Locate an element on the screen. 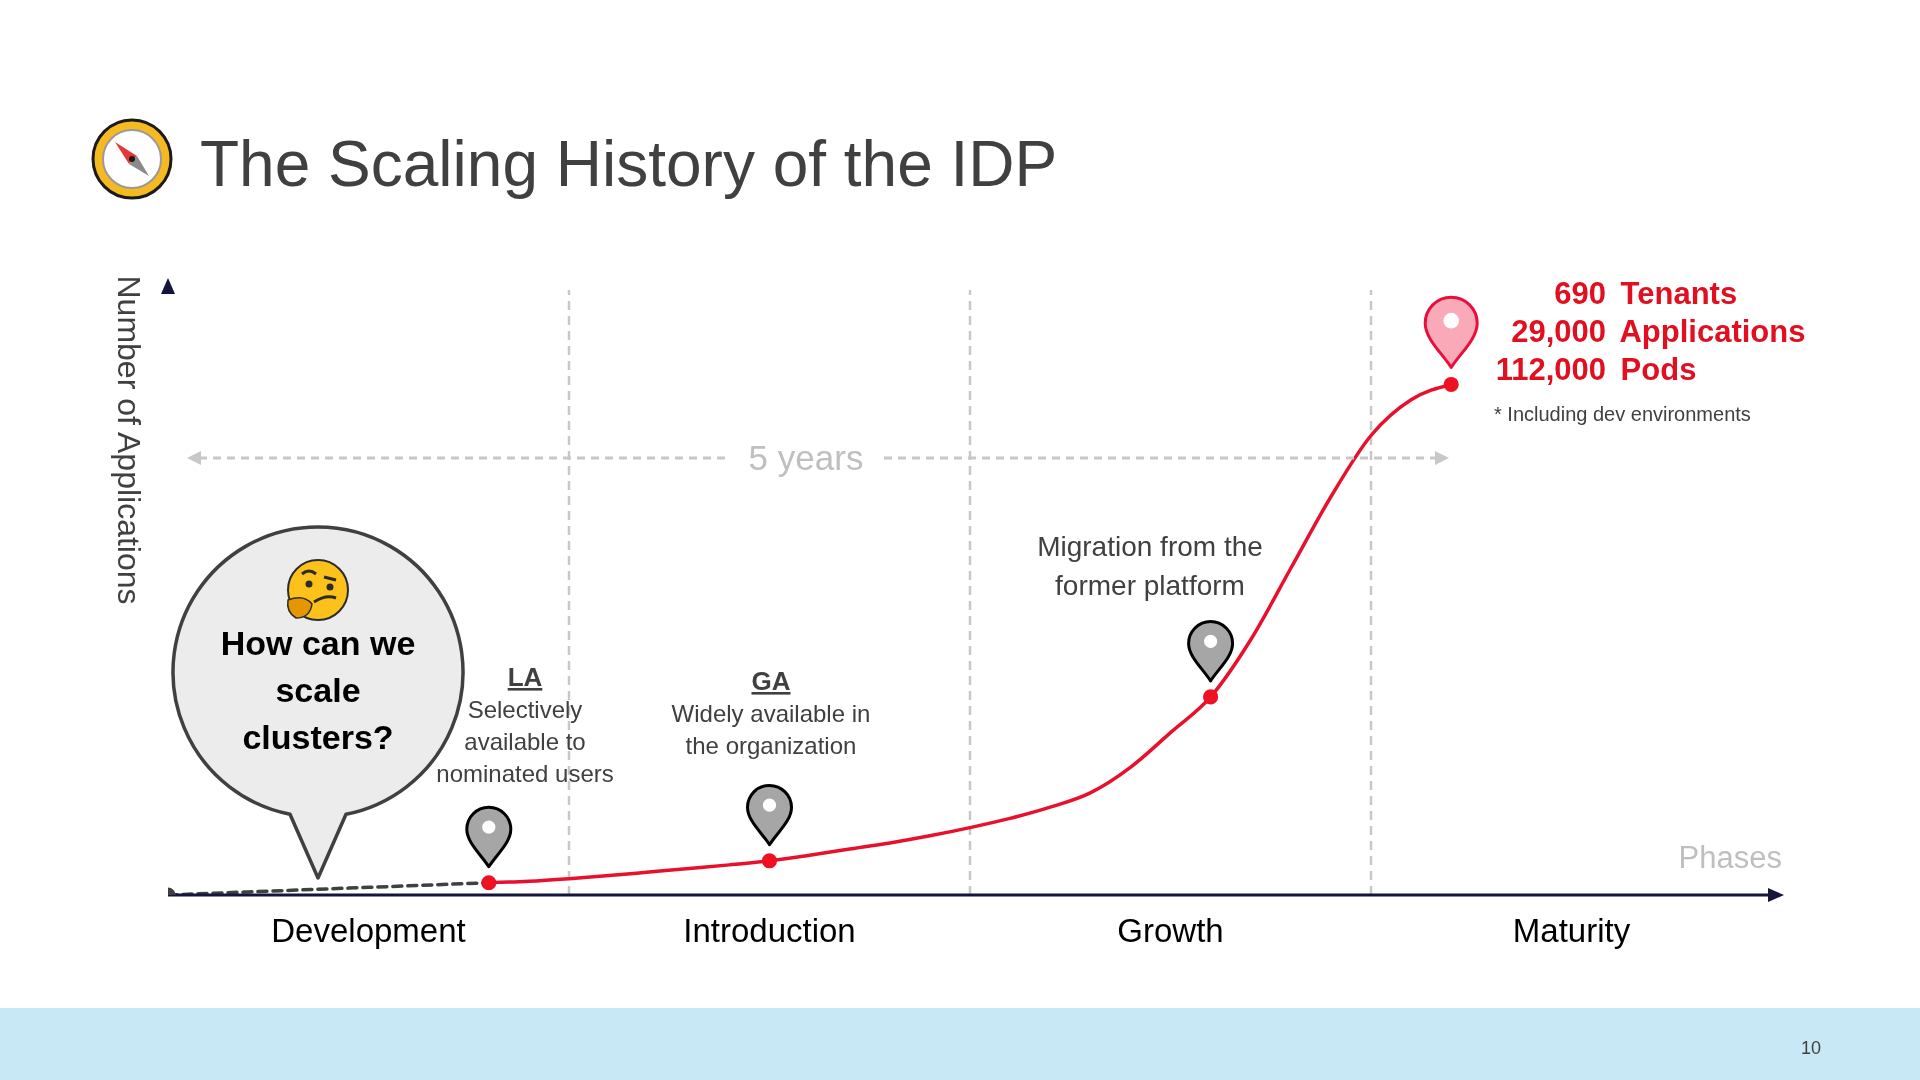  chart-title: The Scaling History of the IDP is located at coordinates (629, 164).